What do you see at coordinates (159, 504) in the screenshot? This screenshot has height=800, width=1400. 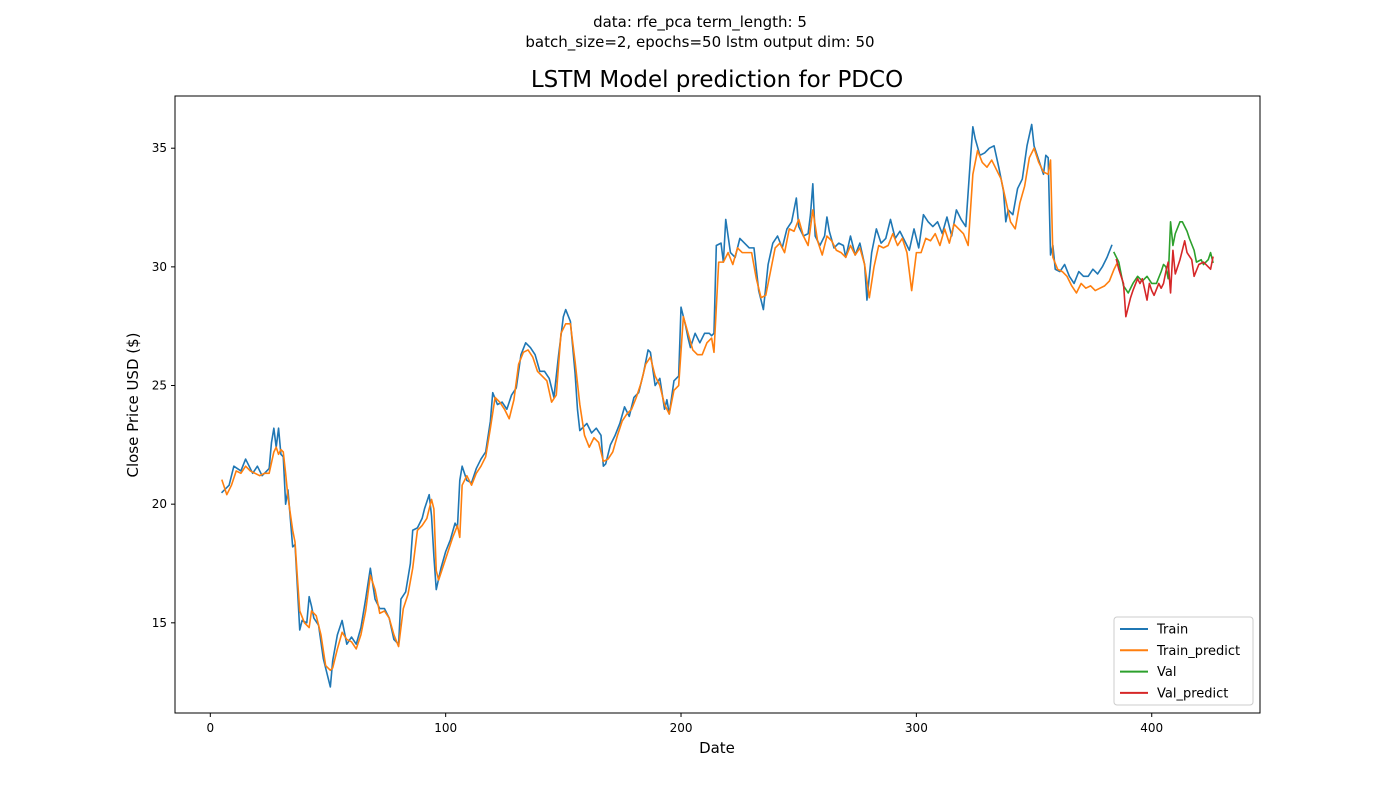 I see `y-tick-label: 20` at bounding box center [159, 504].